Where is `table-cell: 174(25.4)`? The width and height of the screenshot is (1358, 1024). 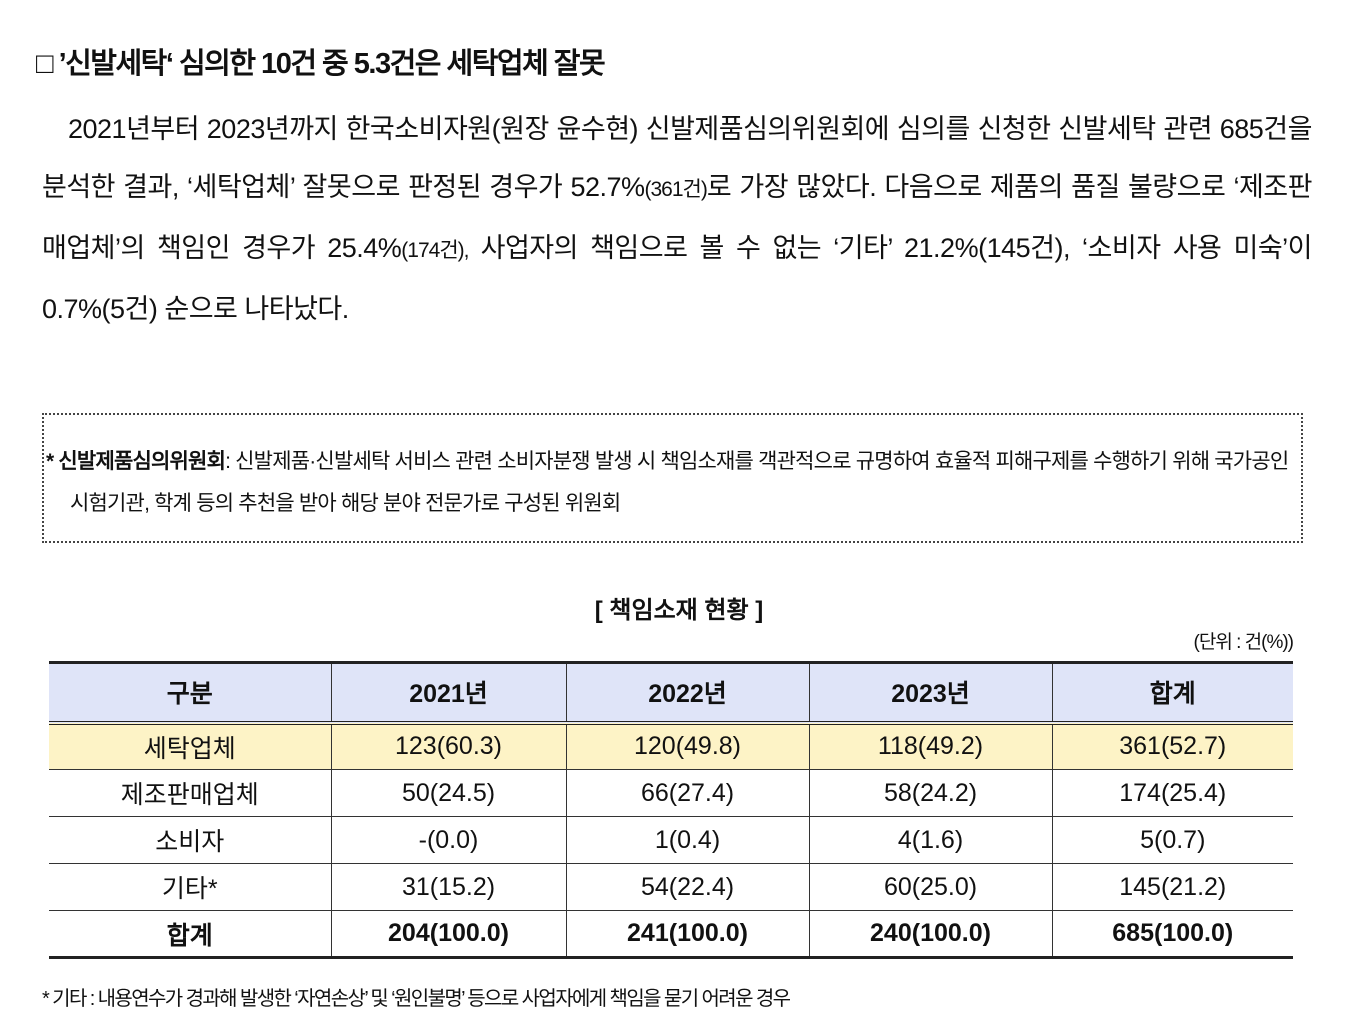 table-cell: 174(25.4) is located at coordinates (1172, 793).